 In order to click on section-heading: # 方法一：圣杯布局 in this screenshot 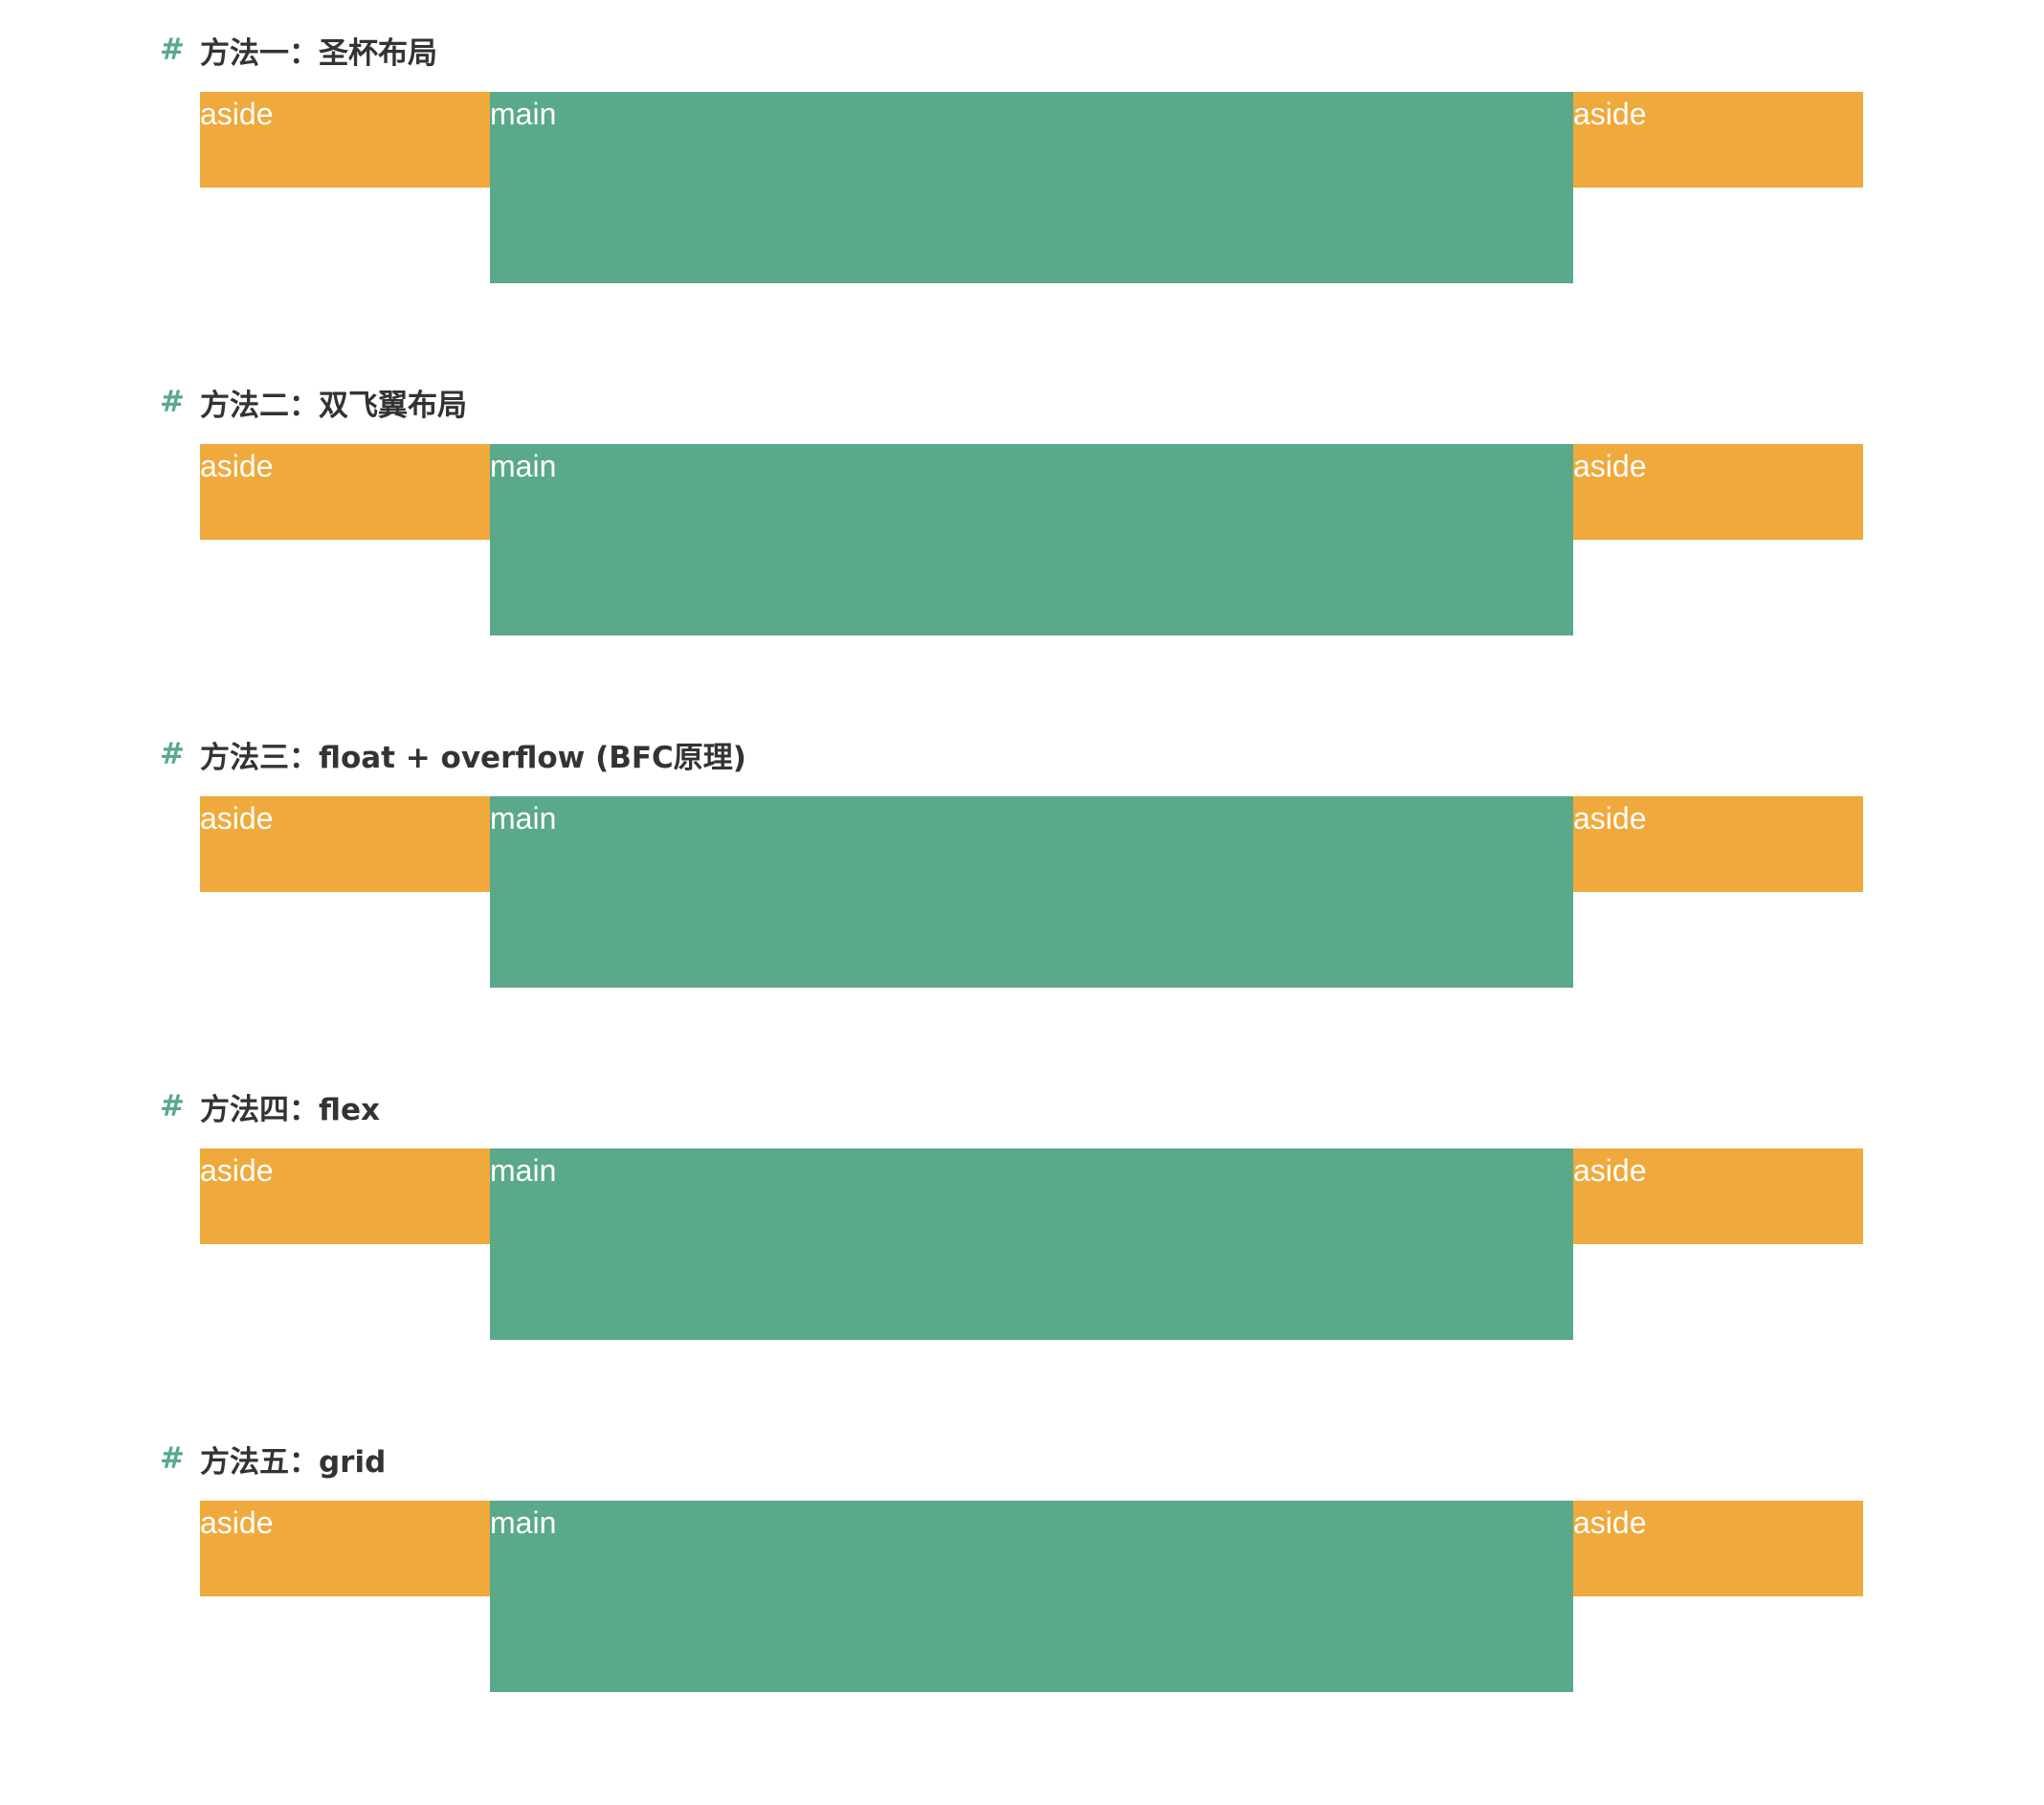, I will do `click(299, 50)`.